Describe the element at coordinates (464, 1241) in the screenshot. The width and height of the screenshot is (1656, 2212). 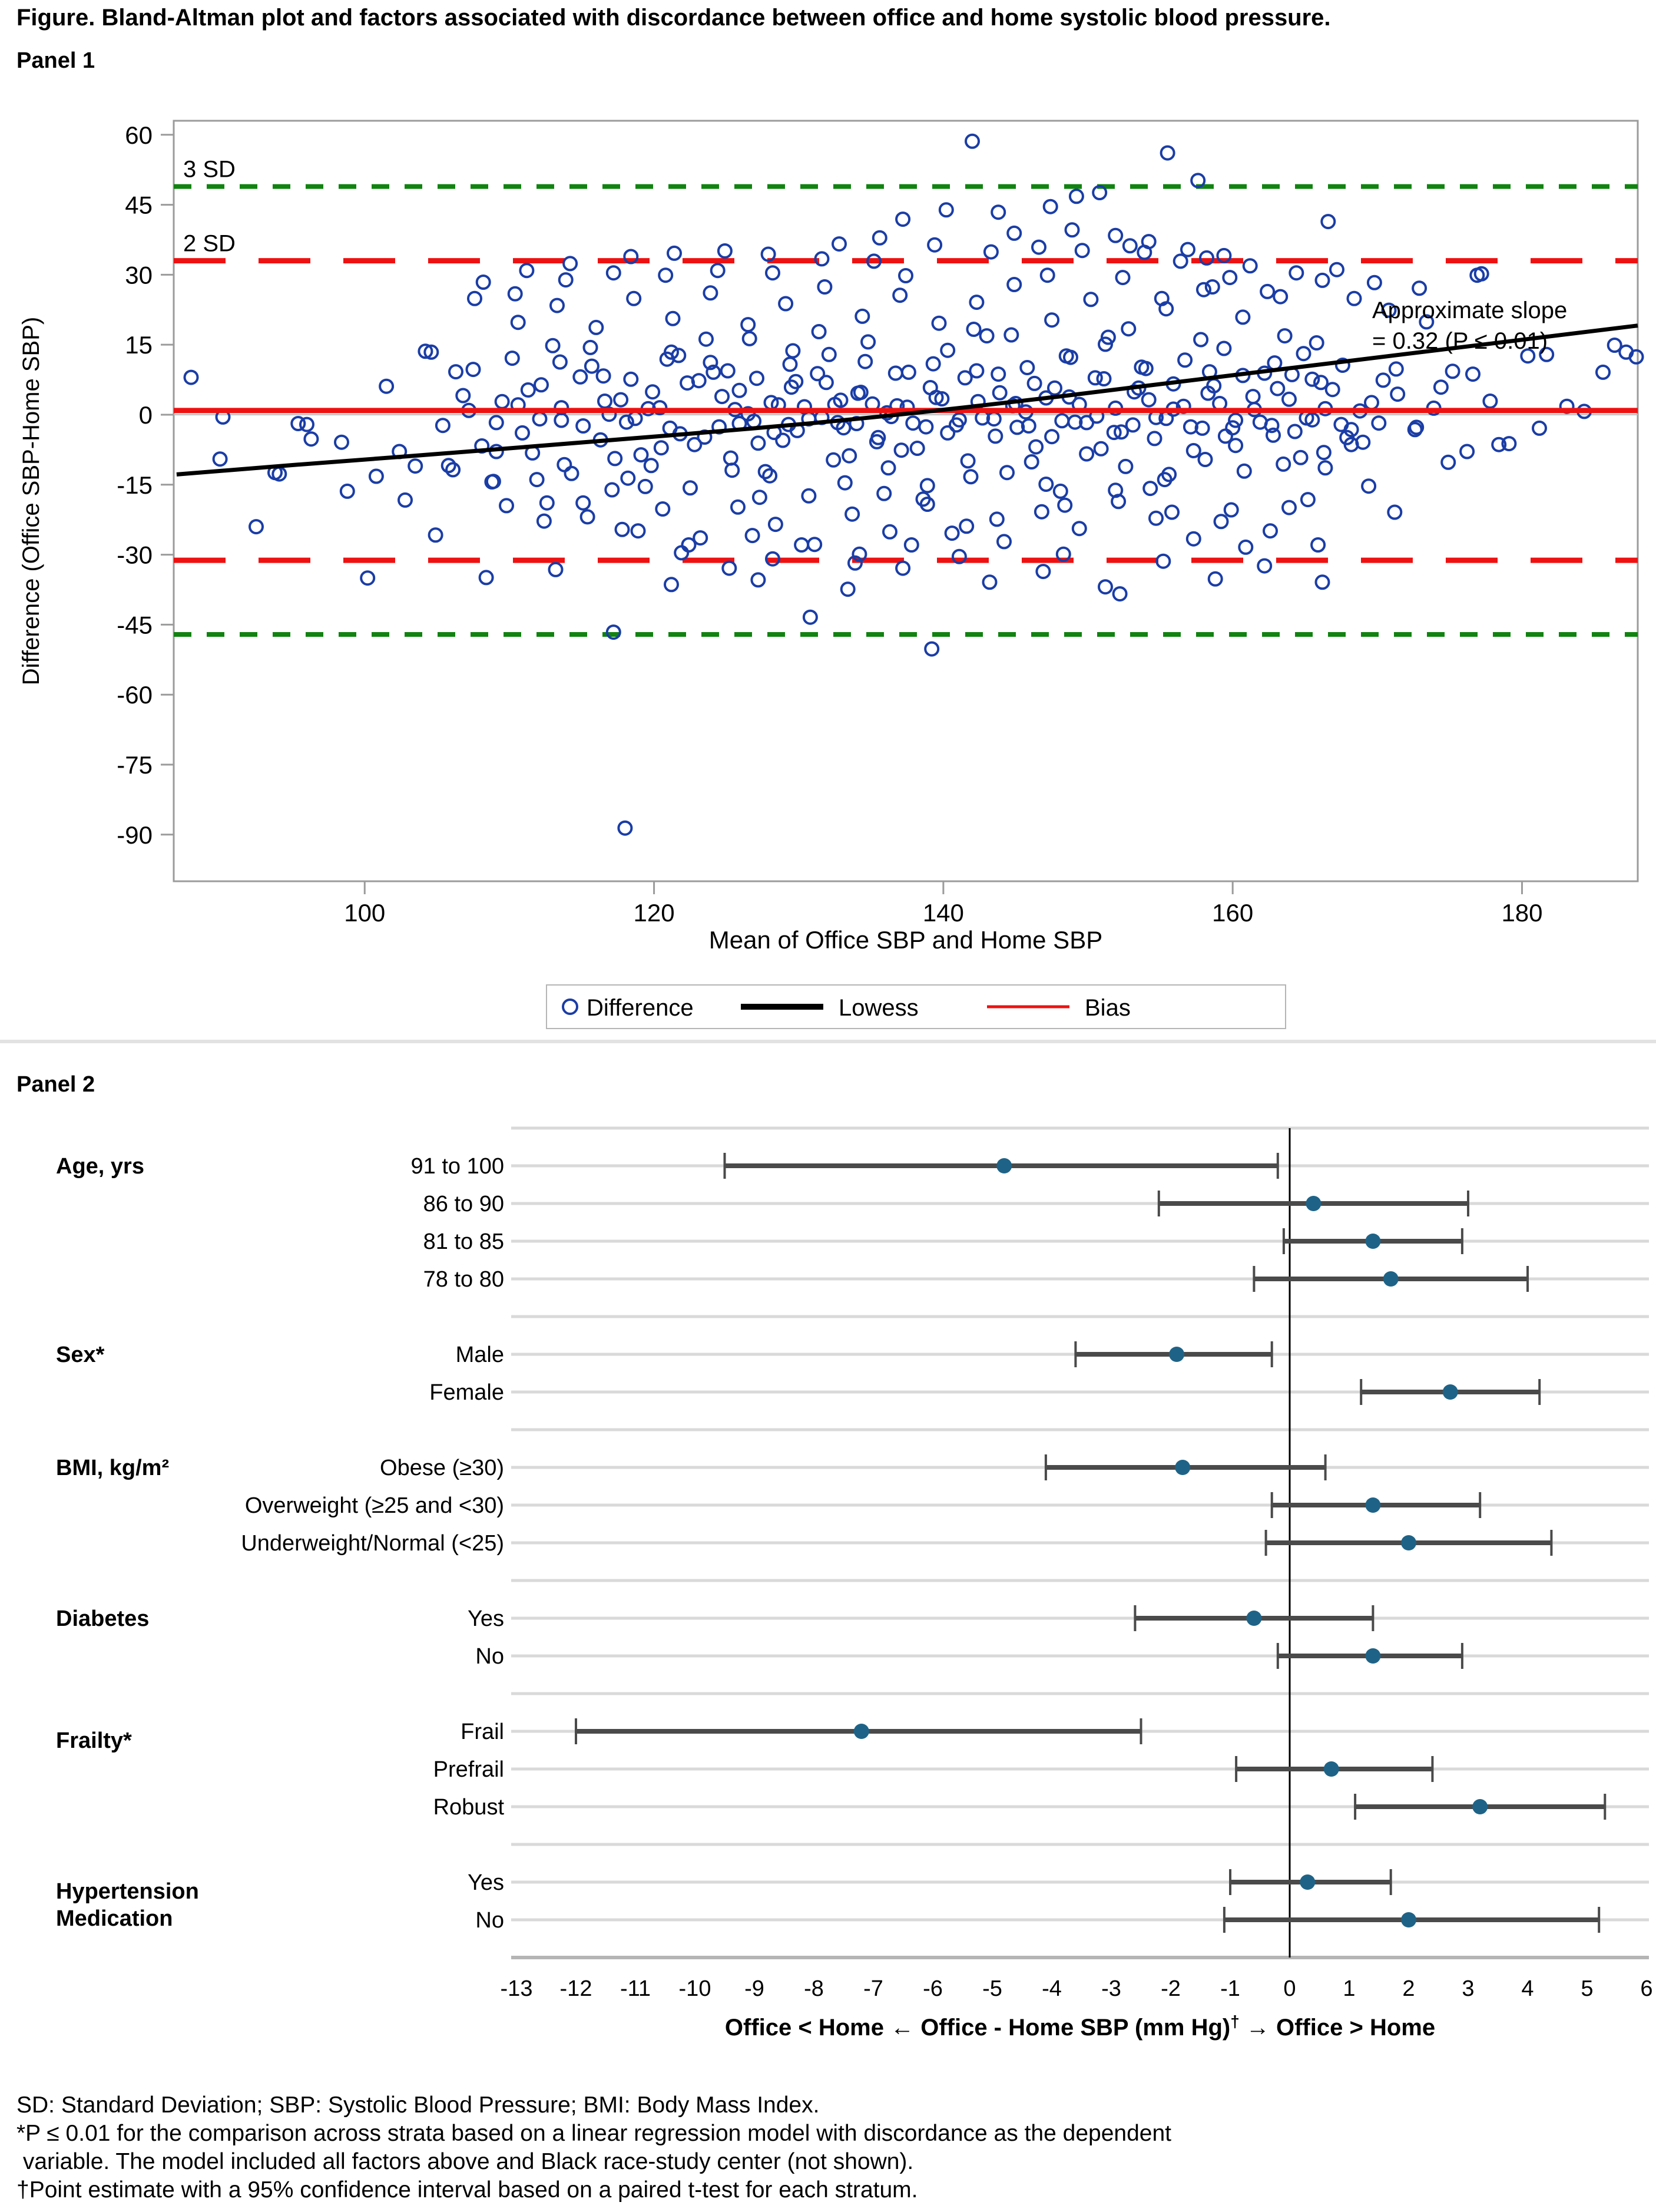
I see `forest-category-label: 81 to 85` at that location.